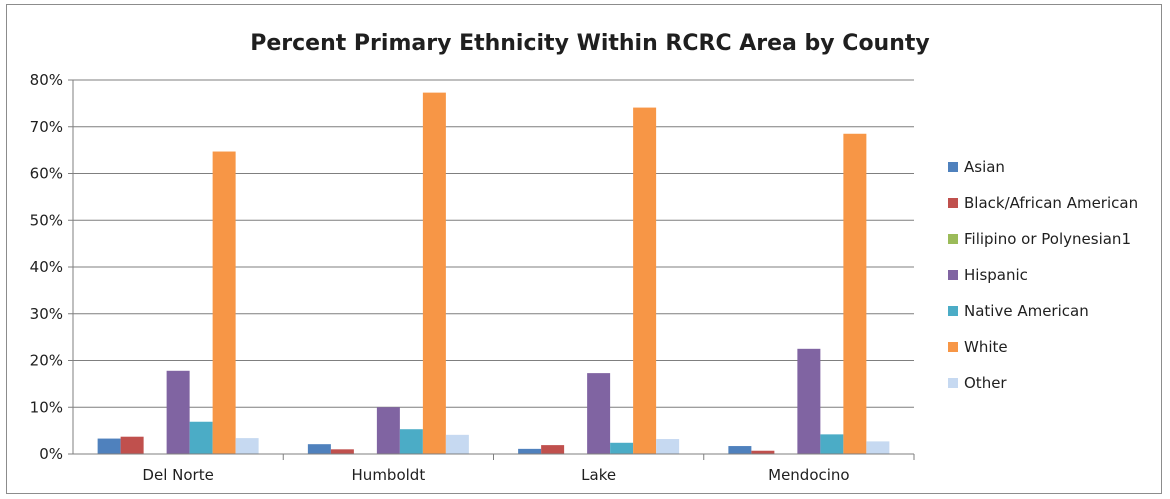  I want to click on bar-other-del-norte, so click(247, 446).